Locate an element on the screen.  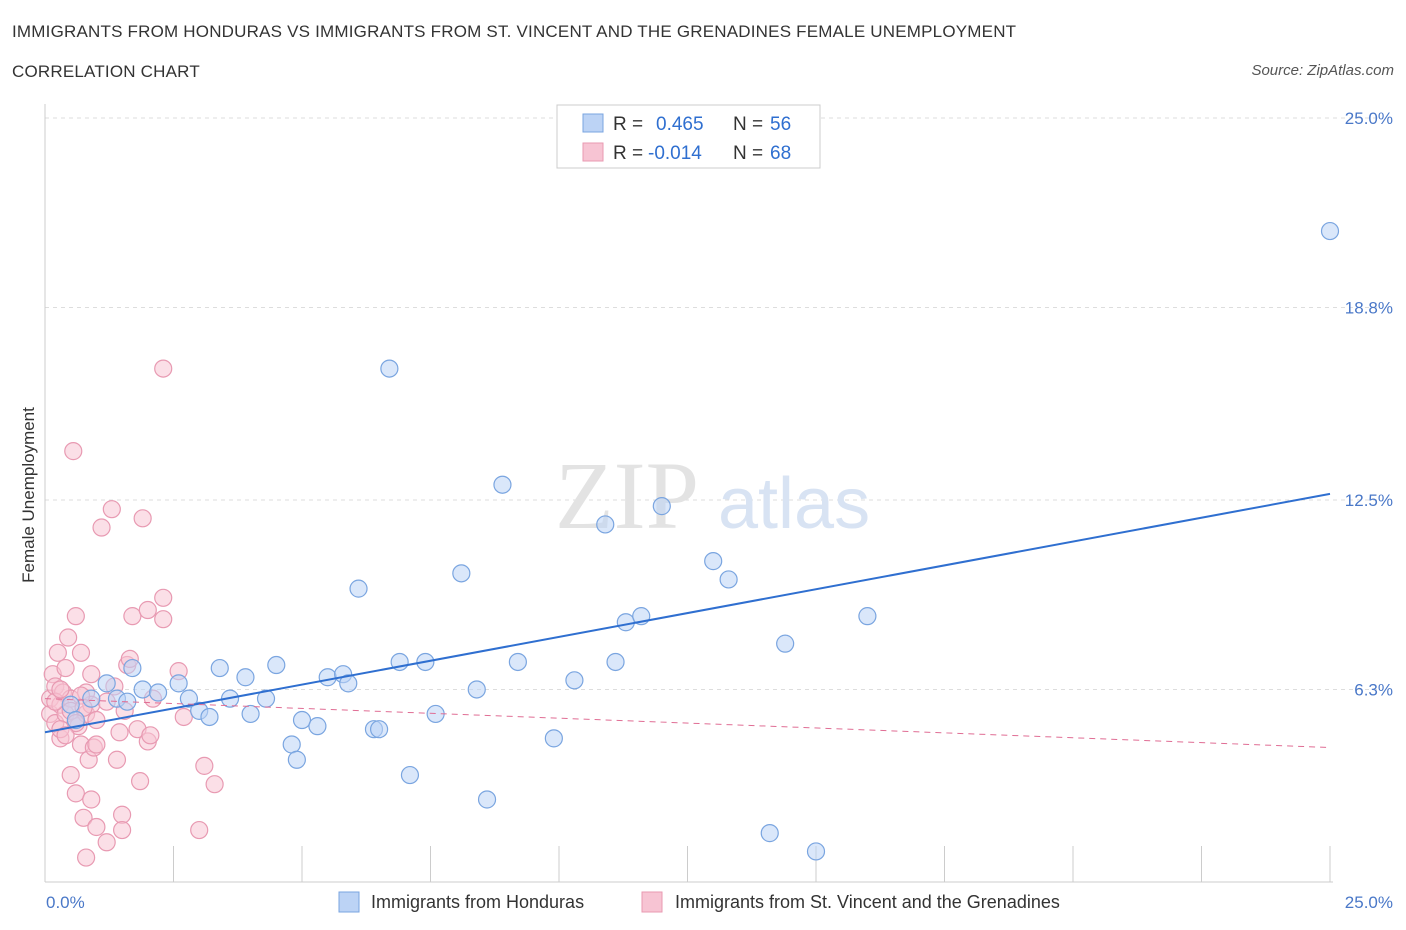
legend-r-value-1: 0.465 is located at coordinates (680, 124).